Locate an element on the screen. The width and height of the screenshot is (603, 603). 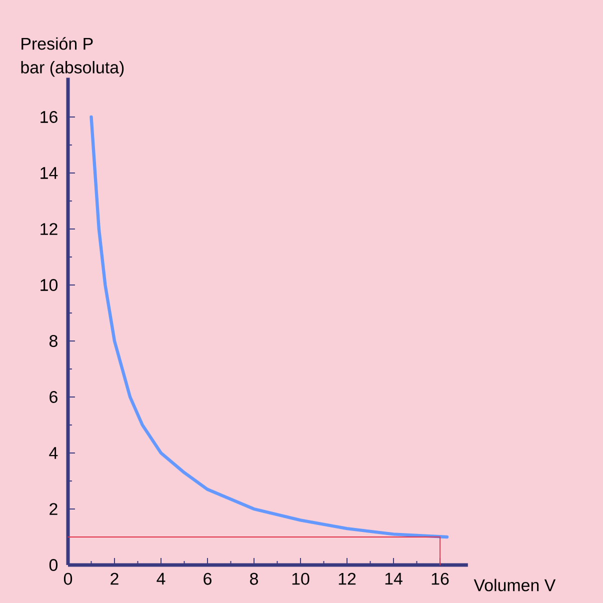
y-tick-label: 8 is located at coordinates (53, 340).